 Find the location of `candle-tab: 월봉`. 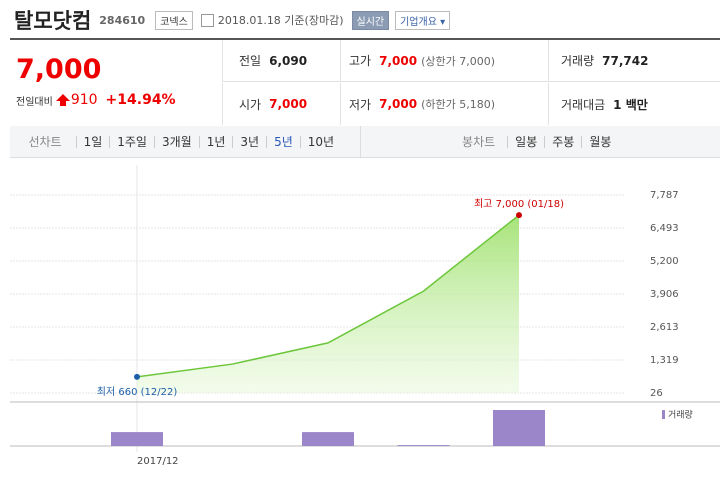

candle-tab: 월봉 is located at coordinates (599, 141).